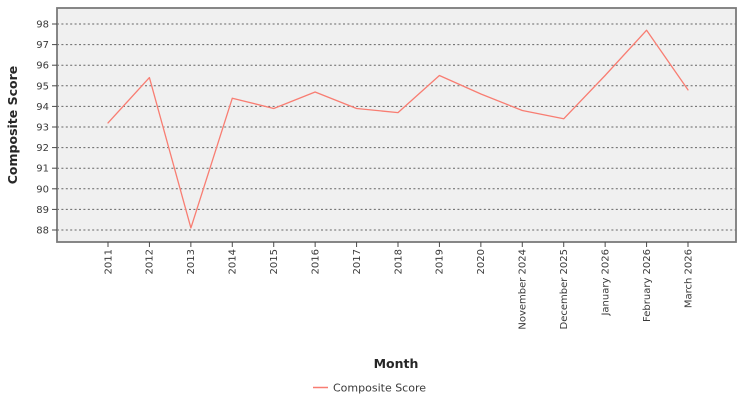 The height and width of the screenshot is (400, 750). Describe the element at coordinates (42, 148) in the screenshot. I see `y-tick-label: 92` at that location.